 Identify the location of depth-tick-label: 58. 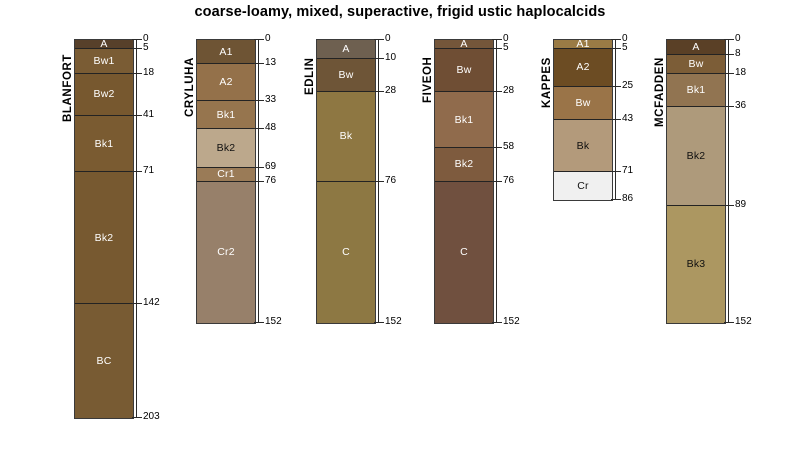
(509, 146).